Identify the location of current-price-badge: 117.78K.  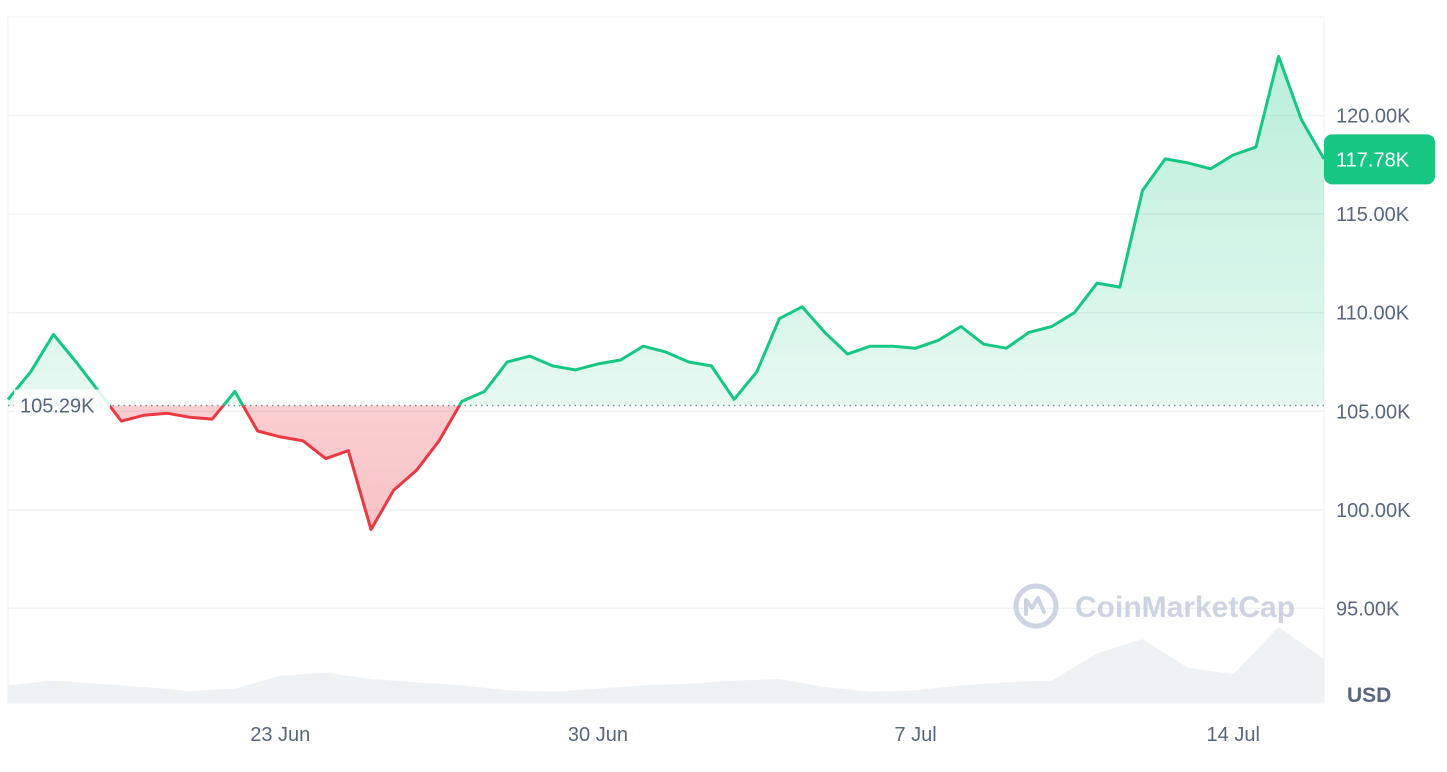
(1379, 159).